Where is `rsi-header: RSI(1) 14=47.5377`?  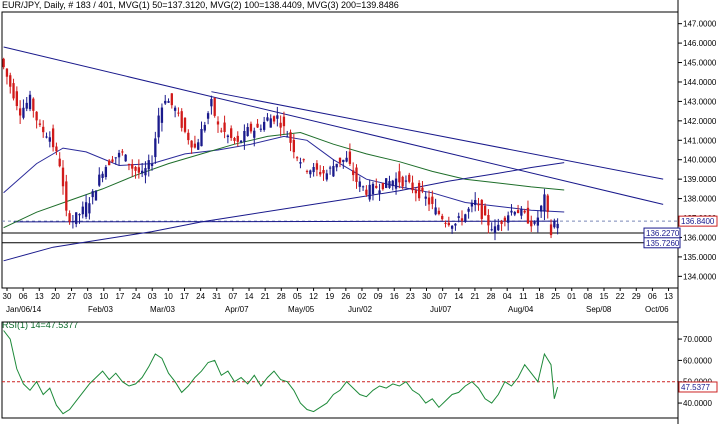
rsi-header: RSI(1) 14=47.5377 is located at coordinates (40, 325).